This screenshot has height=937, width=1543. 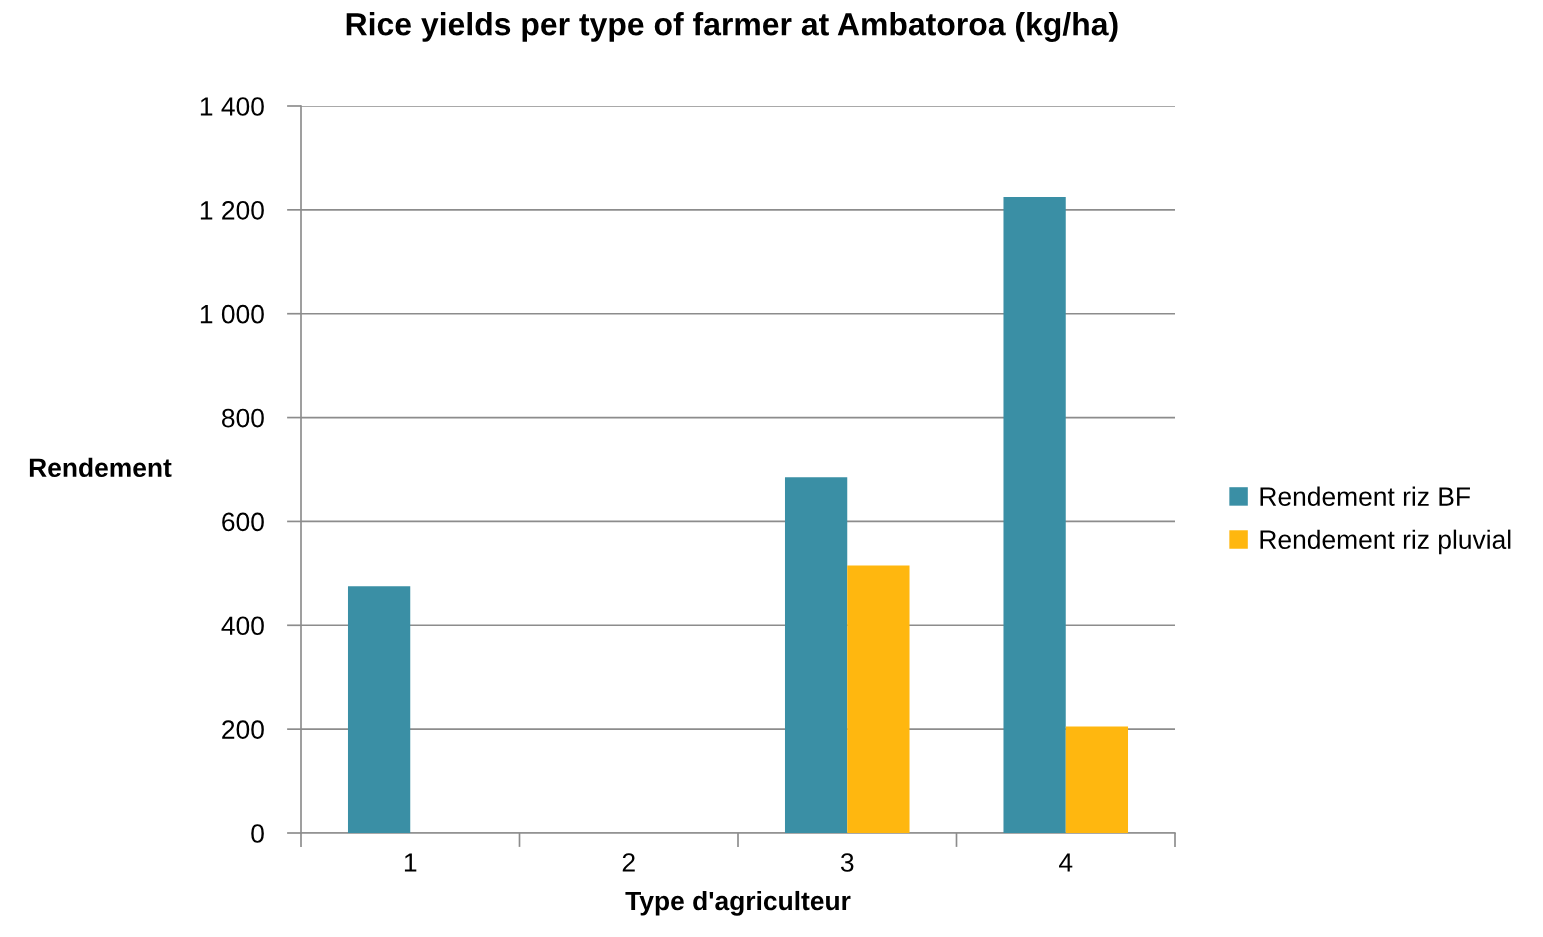 What do you see at coordinates (232, 106) in the screenshot?
I see `y-tick-label: 1 400` at bounding box center [232, 106].